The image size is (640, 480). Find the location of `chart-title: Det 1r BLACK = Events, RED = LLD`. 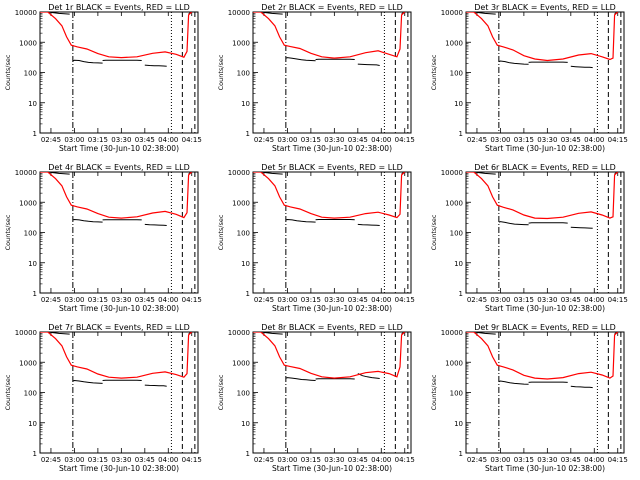

chart-title: Det 1r BLACK = Events, RED = LLD is located at coordinates (119, 7).